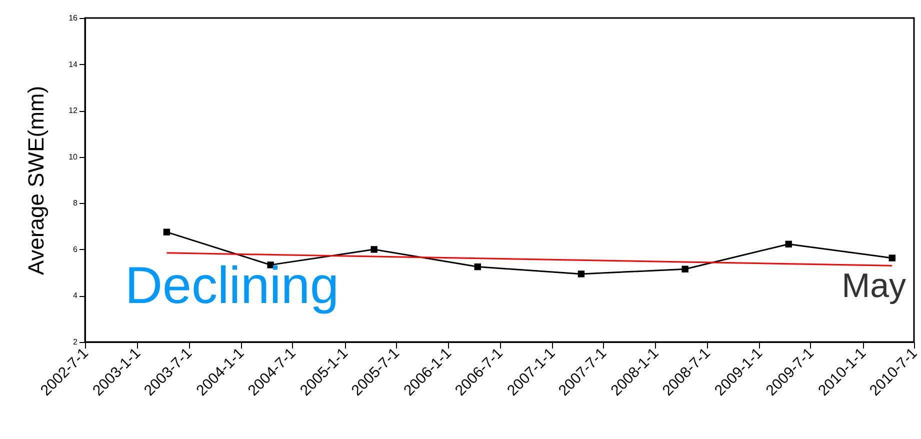  Describe the element at coordinates (73, 157) in the screenshot. I see `y-tick-label: 10` at that location.